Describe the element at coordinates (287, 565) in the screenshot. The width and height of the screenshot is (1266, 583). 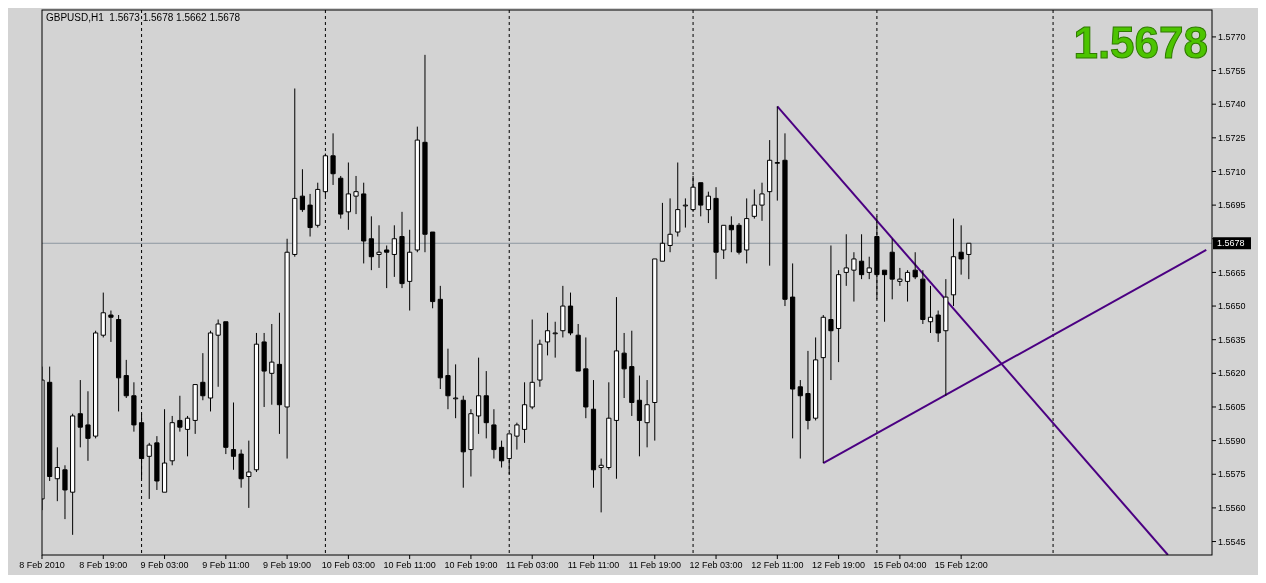
I see `x-tick-label: 9 Feb 19:00` at that location.